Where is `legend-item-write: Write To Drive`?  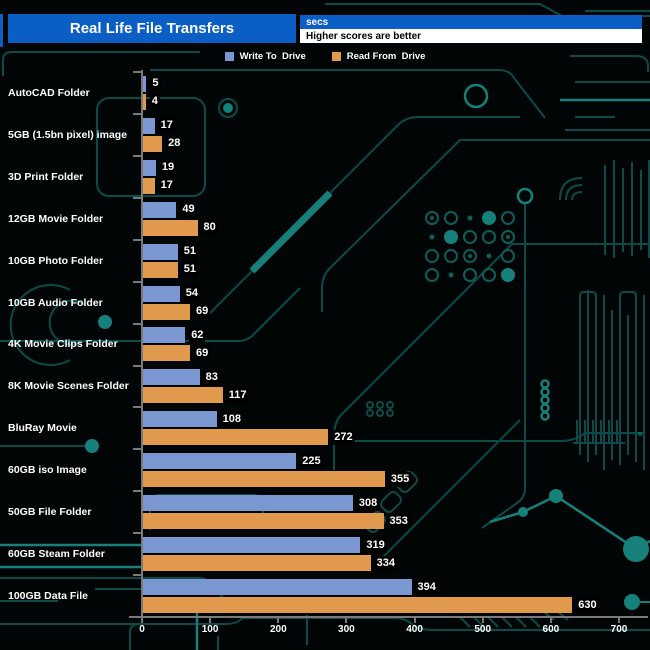 legend-item-write: Write To Drive is located at coordinates (265, 56).